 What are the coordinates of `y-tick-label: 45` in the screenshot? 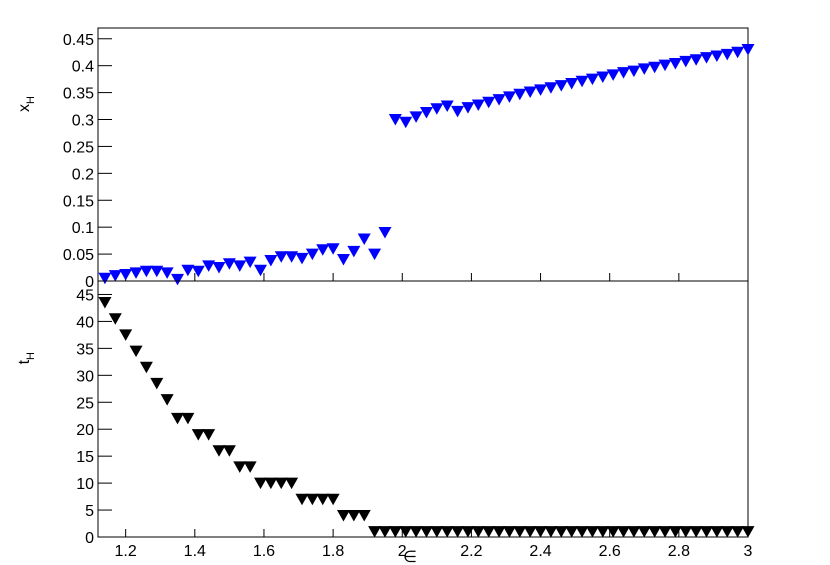 It's located at (85, 295).